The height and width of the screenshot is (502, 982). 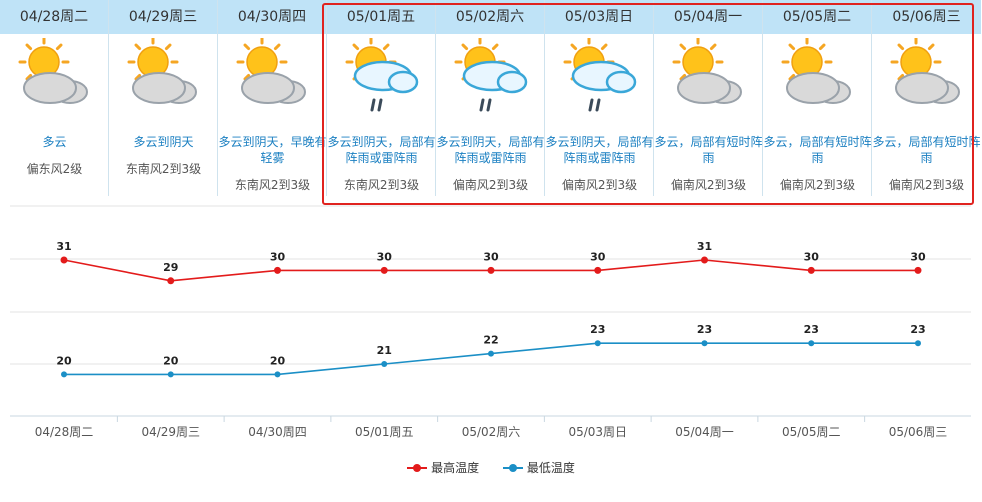 What do you see at coordinates (491, 432) in the screenshot?
I see `x-tick-label: 05/02周六` at bounding box center [491, 432].